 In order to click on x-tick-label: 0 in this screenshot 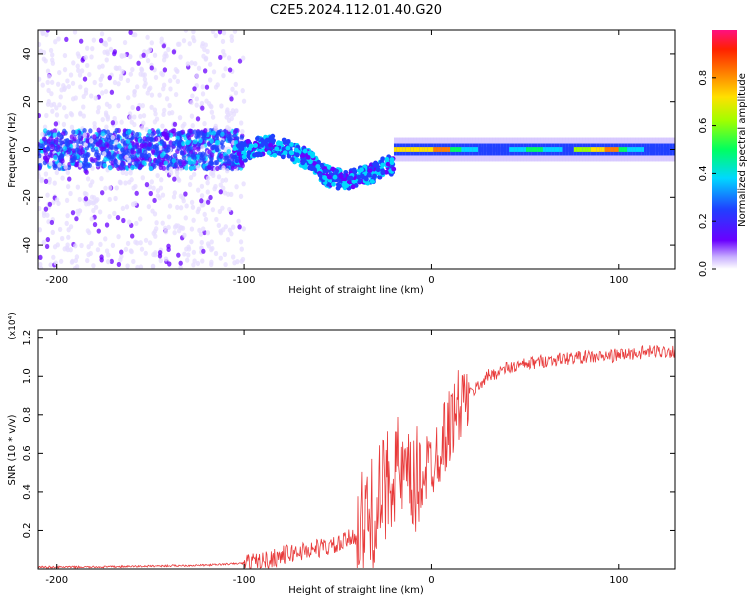, I will do `click(431, 580)`.